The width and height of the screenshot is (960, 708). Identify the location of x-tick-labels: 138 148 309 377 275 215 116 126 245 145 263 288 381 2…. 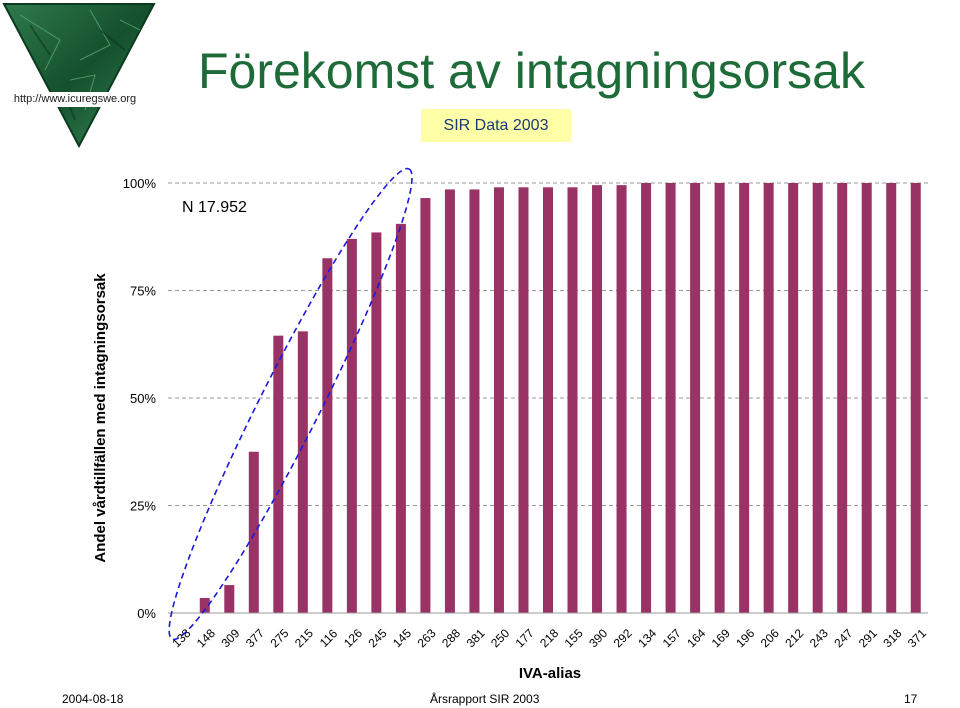
(549, 638).